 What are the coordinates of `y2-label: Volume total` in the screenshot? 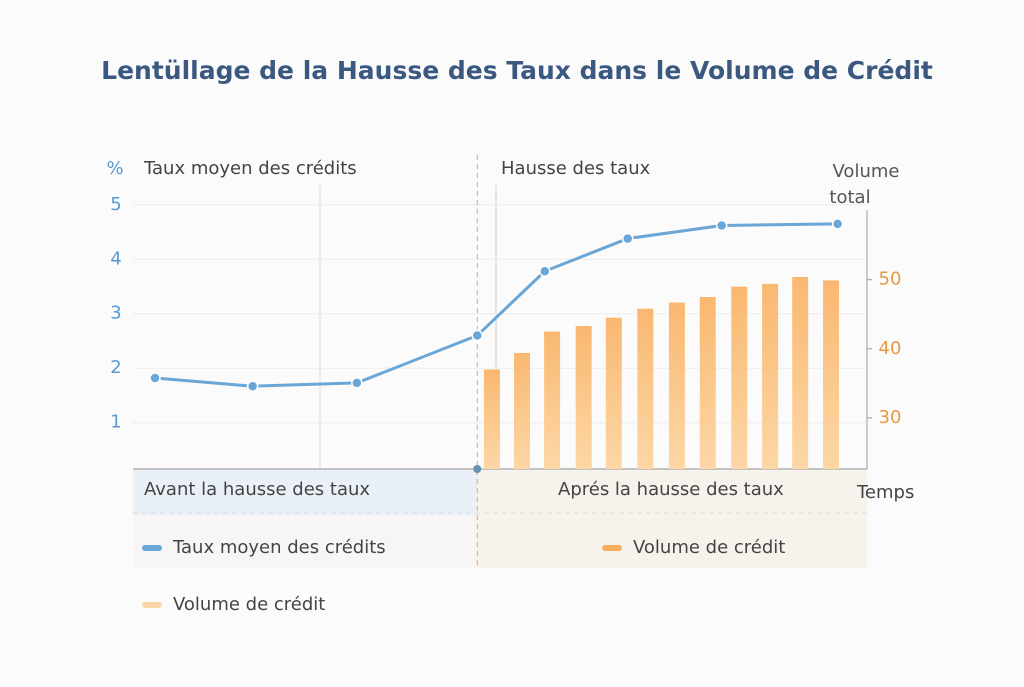 It's located at (864, 184).